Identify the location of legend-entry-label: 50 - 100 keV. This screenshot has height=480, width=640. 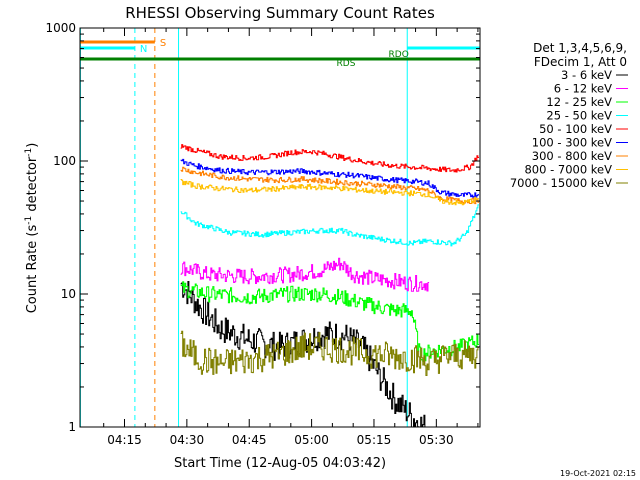
(575, 129).